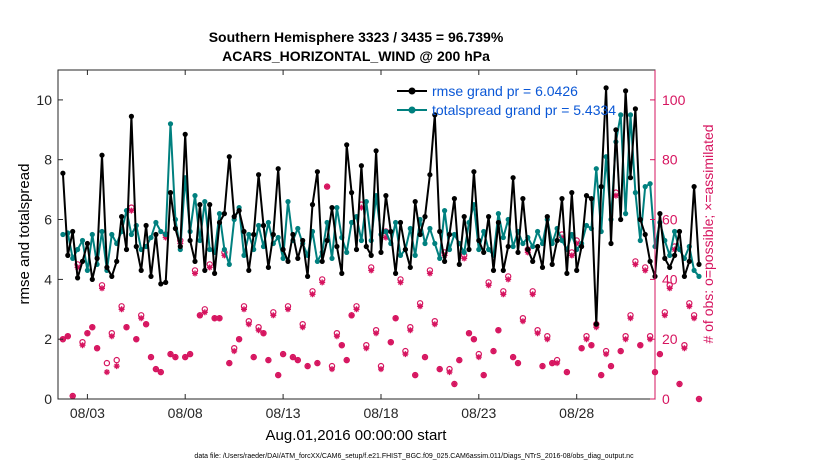  I want to click on y-tick-label: 6, so click(48, 220).